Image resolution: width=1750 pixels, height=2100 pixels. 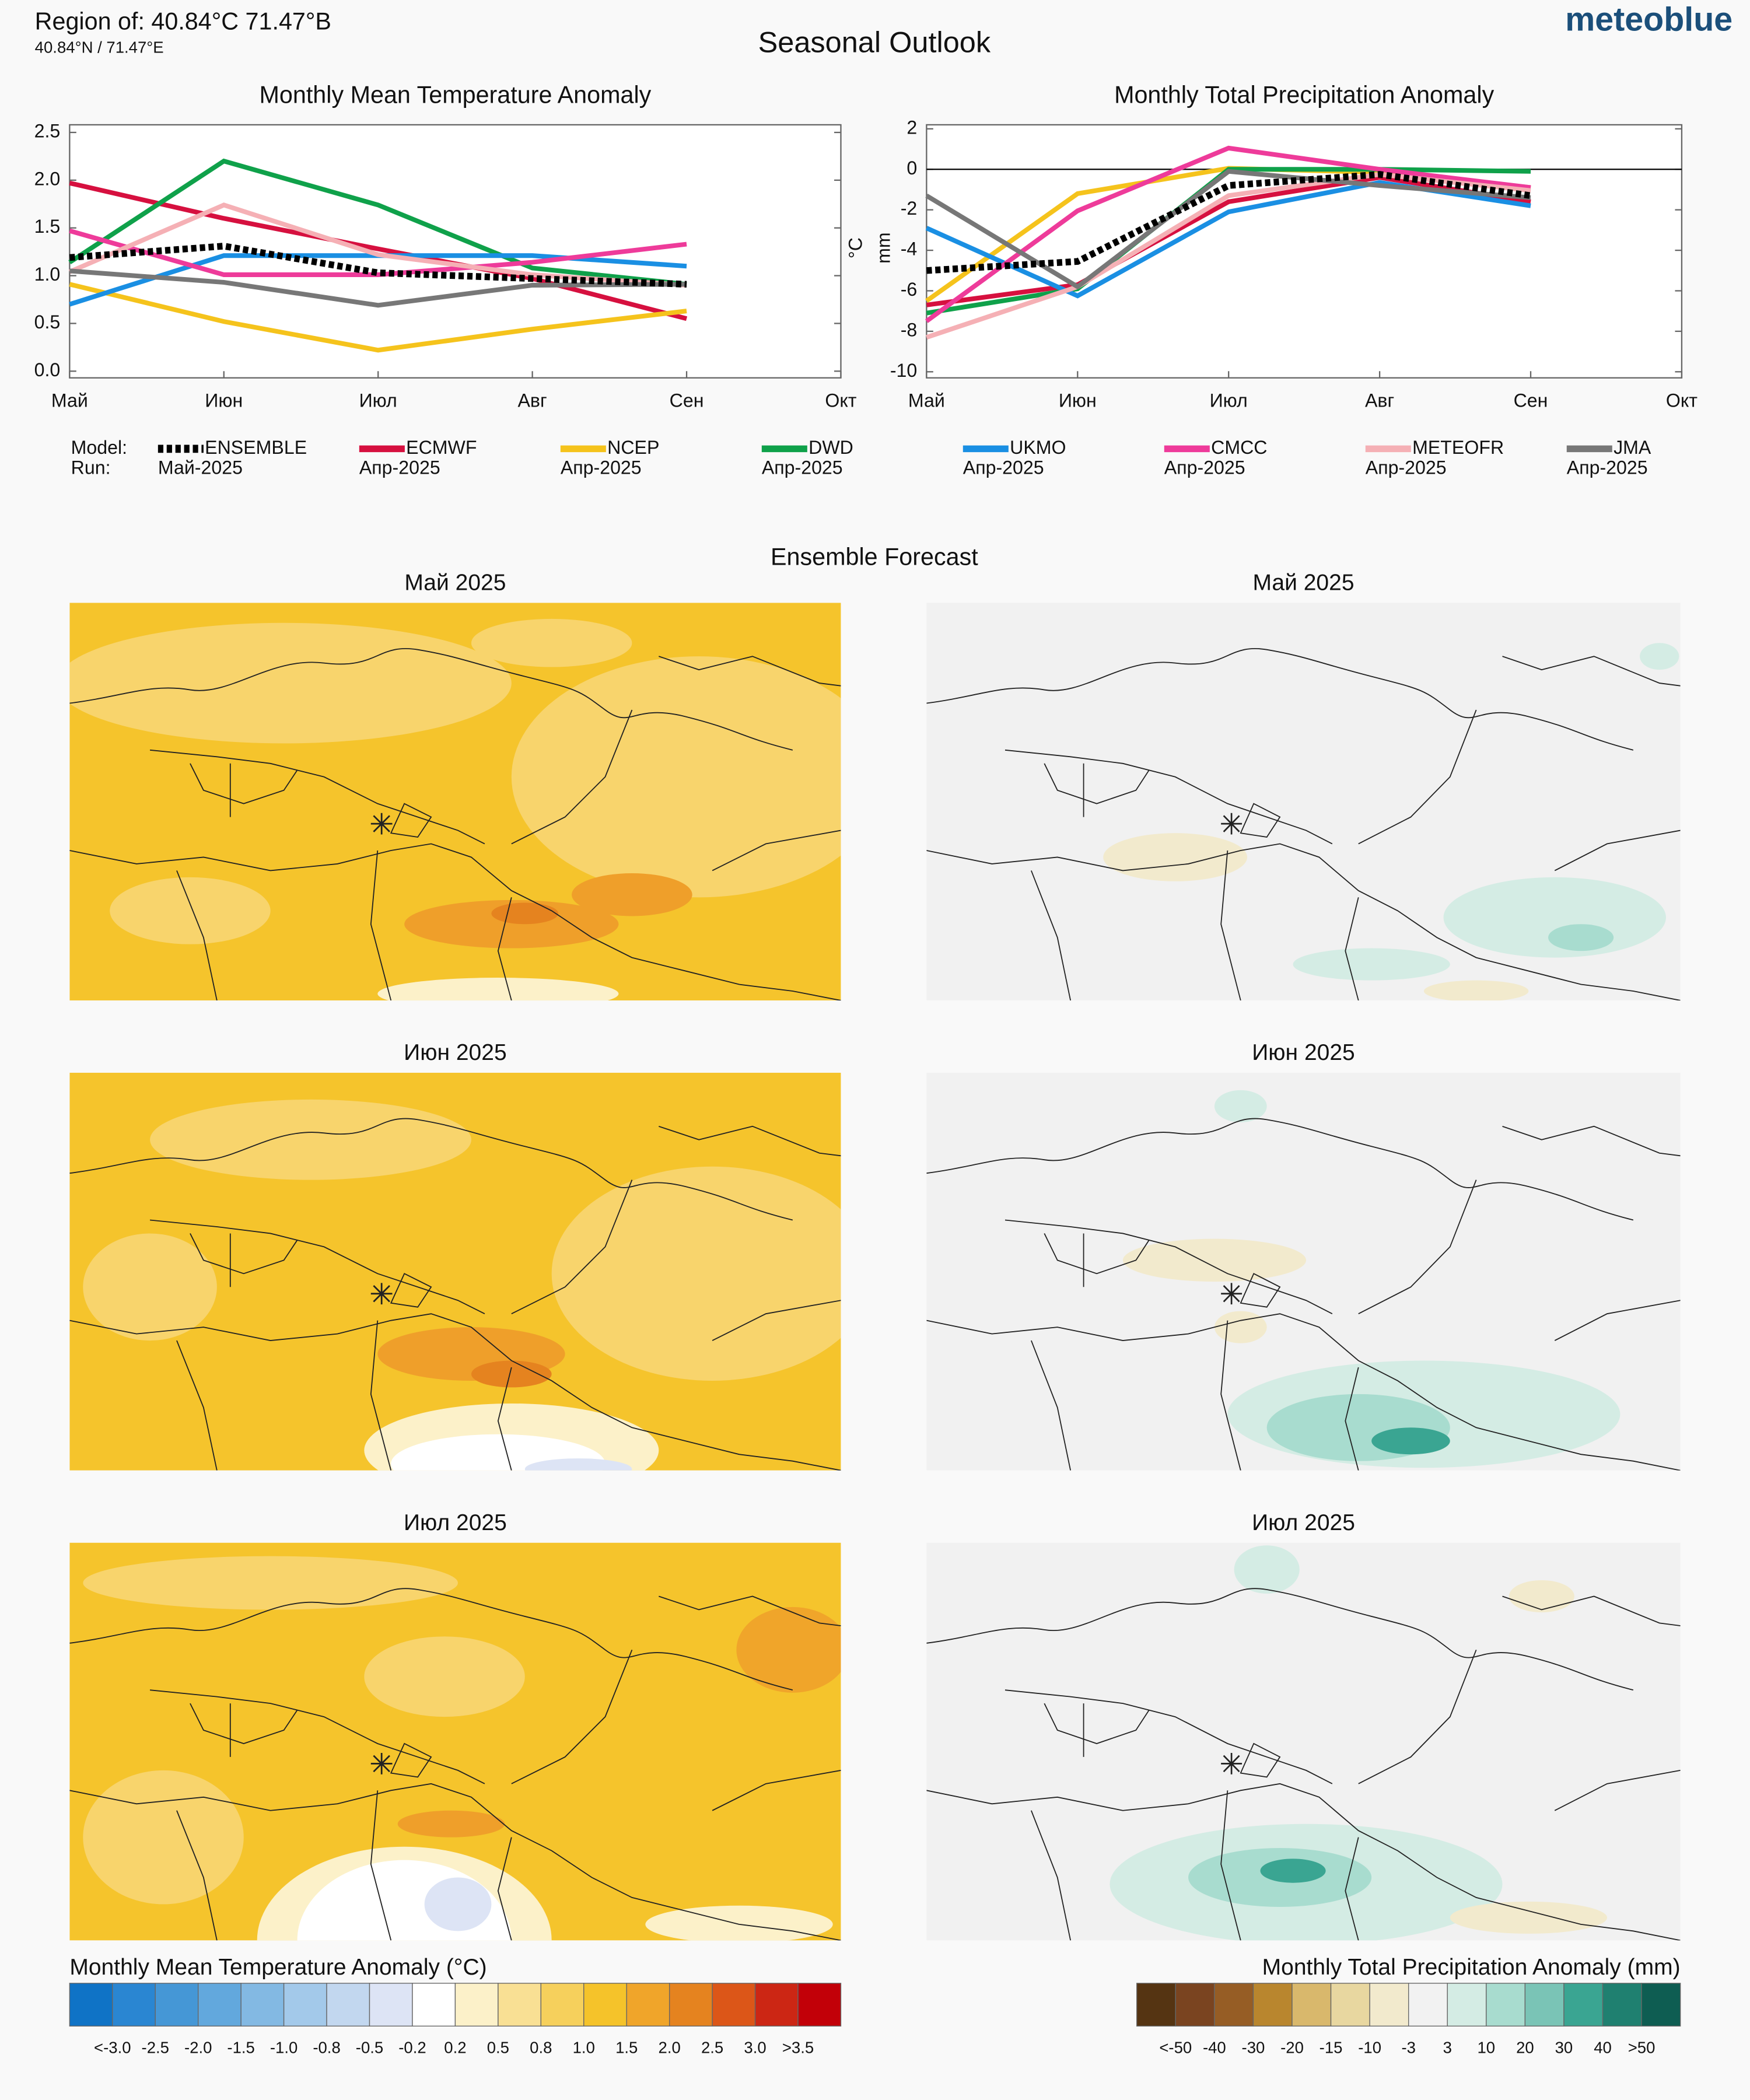 What do you see at coordinates (841, 400) in the screenshot?
I see `x-tick-label: Окт` at bounding box center [841, 400].